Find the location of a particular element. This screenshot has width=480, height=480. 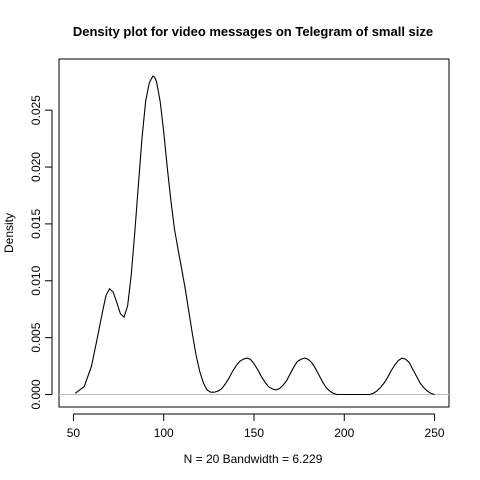

x-tick-label: 100 is located at coordinates (164, 433).